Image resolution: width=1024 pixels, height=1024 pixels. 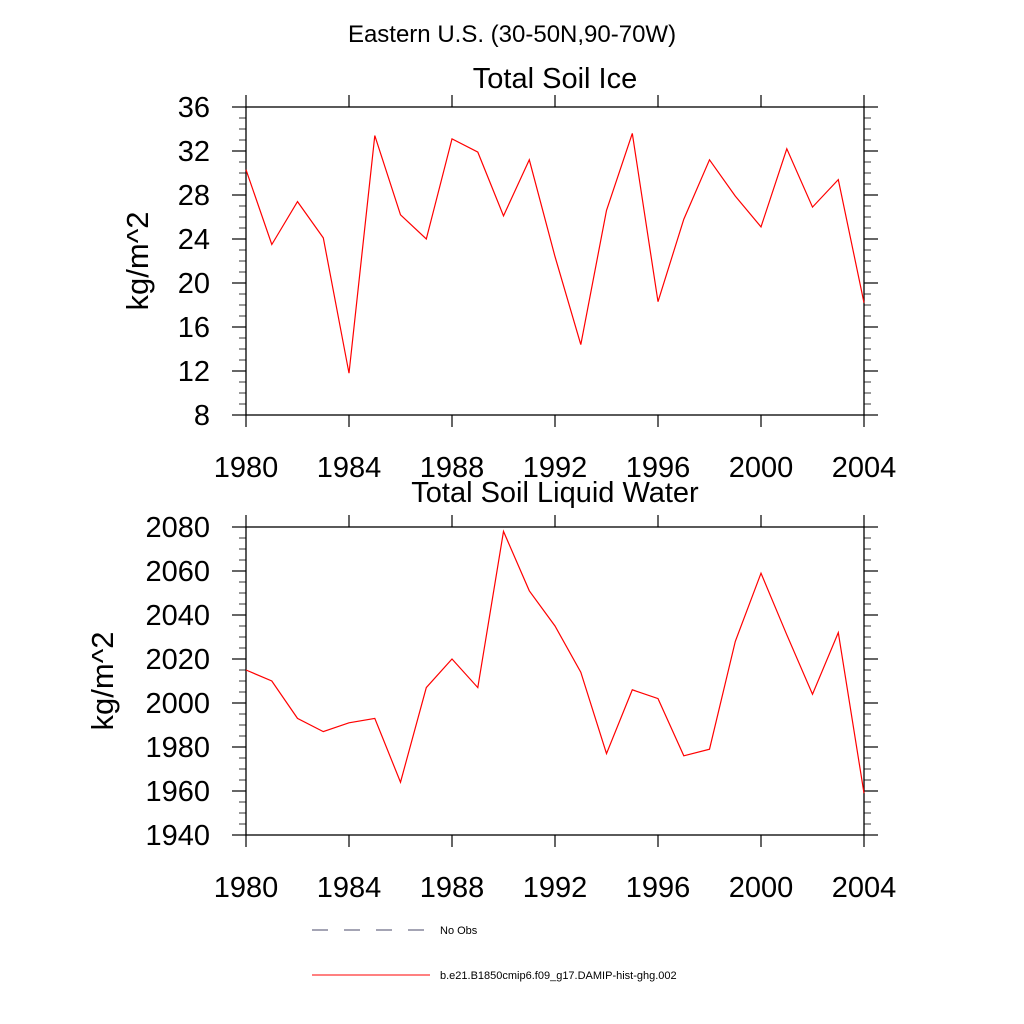 What do you see at coordinates (177, 704) in the screenshot?
I see `y-tick-label: 2000` at bounding box center [177, 704].